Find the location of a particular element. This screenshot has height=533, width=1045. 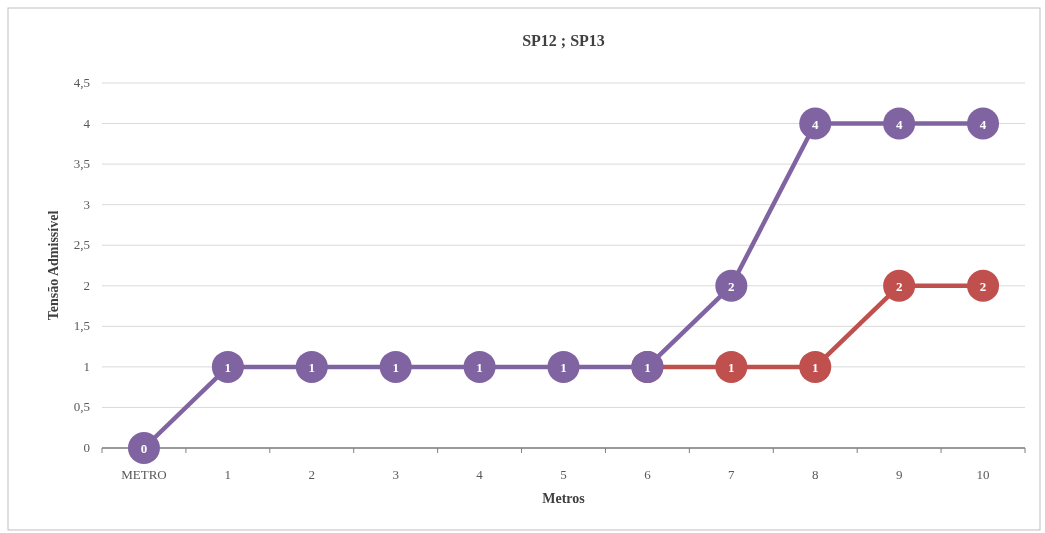

x-tick-label: 8 is located at coordinates (815, 474).